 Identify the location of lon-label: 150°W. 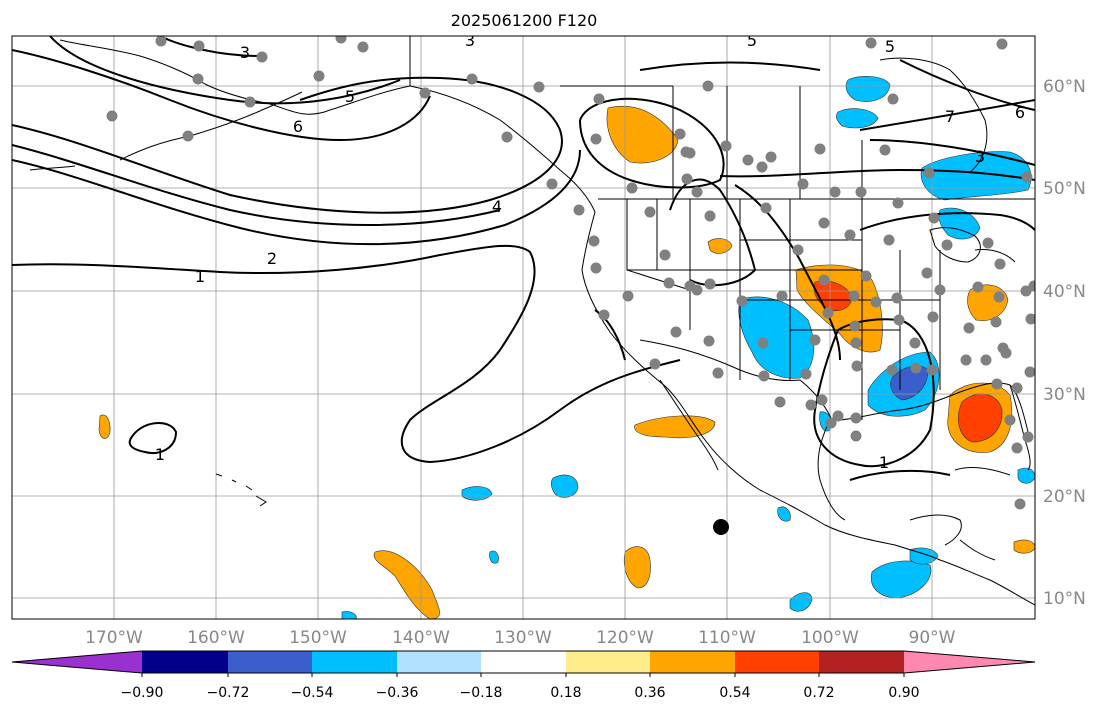
(318, 638).